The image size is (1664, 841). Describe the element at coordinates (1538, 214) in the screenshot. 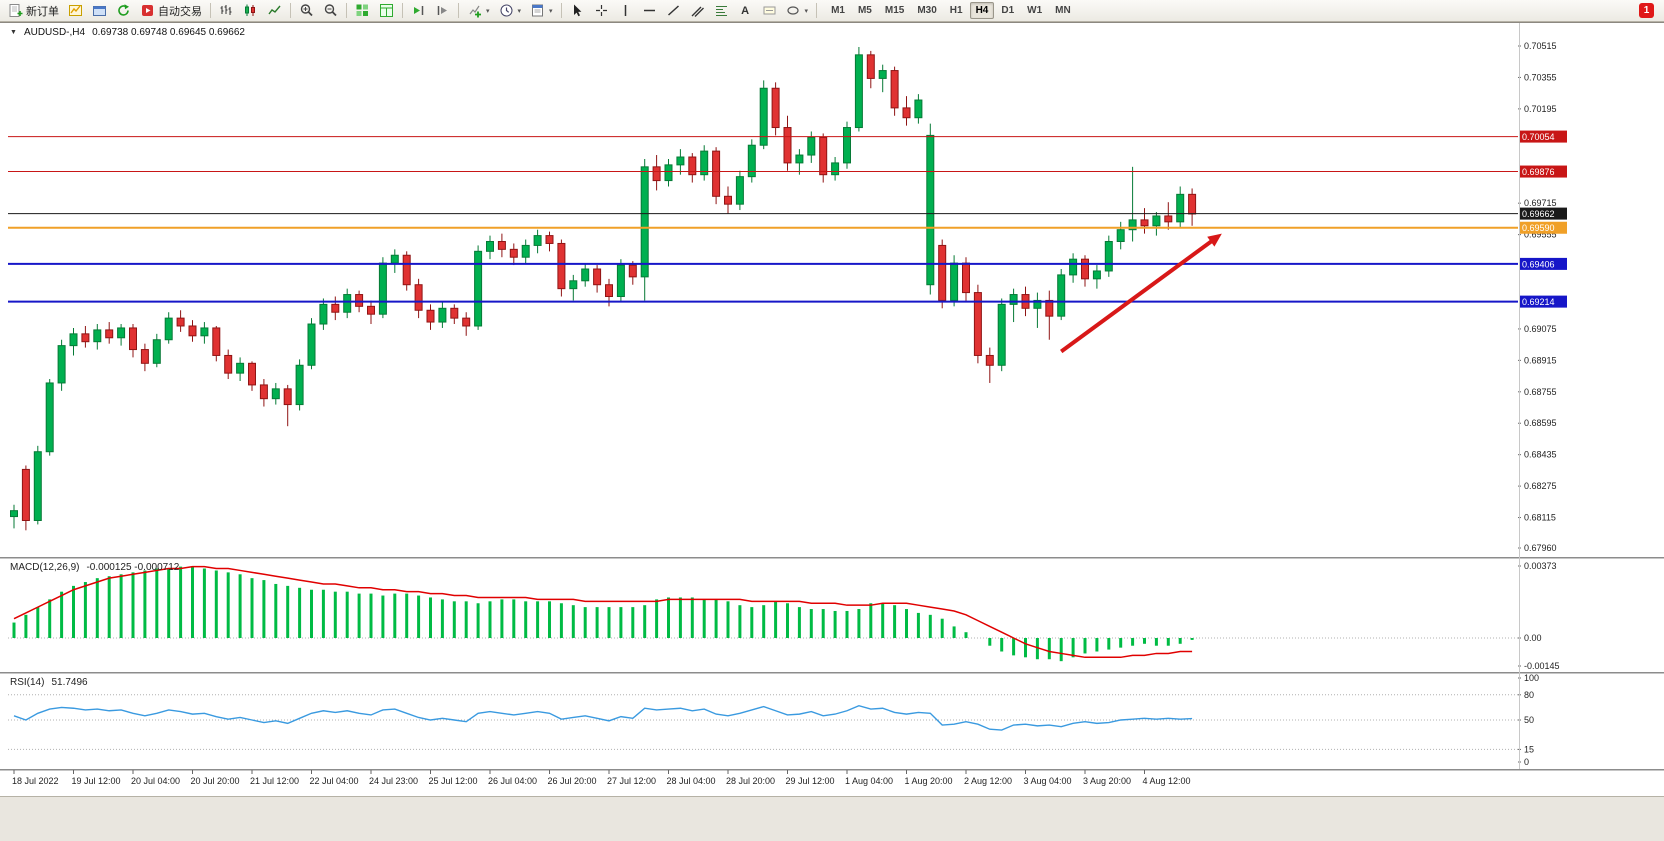

I see `svg-text: 0.69662` at that location.